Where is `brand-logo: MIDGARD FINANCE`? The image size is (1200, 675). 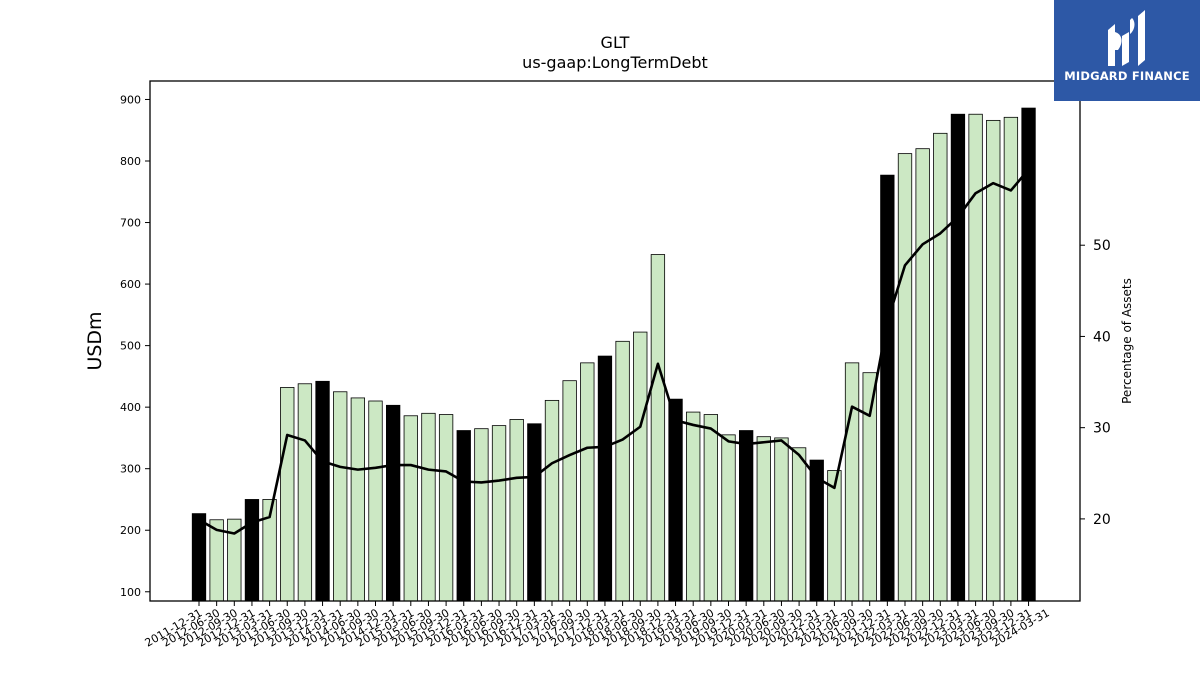
brand-logo: MIDGARD FINANCE is located at coordinates (1127, 50).